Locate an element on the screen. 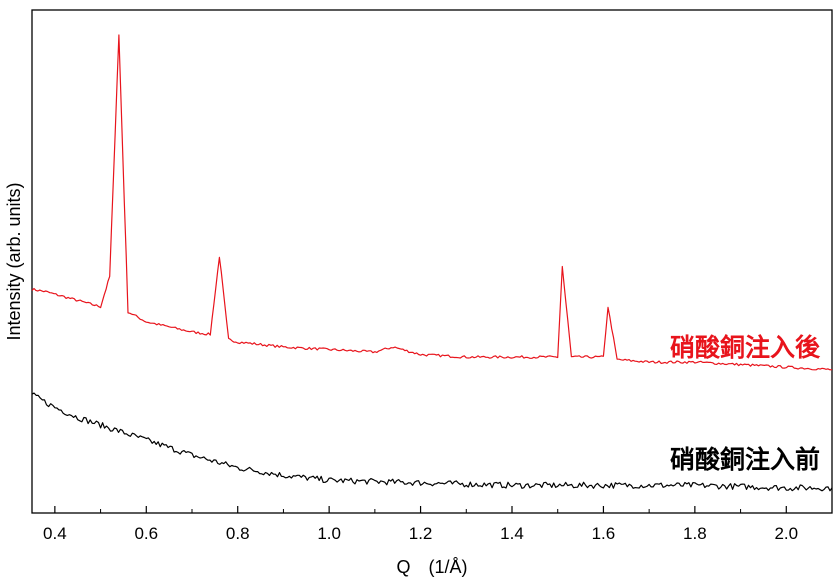 The width and height of the screenshot is (836, 579). x-axis-ticks: 0.4 0.6 0.8 1.0 1.2 1.4 1.6 1.8 2.0 is located at coordinates (438, 524).